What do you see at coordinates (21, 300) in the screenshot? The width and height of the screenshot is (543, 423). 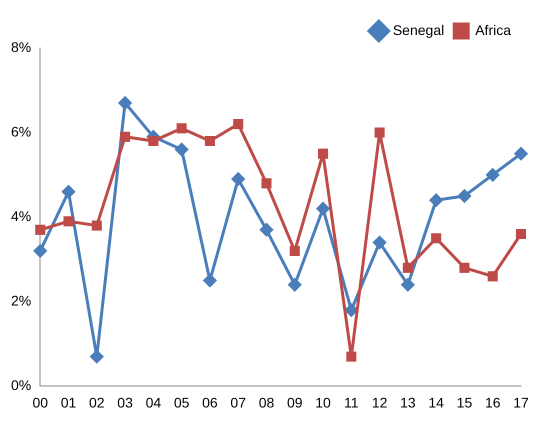 I see `y-tick-label: 2%` at bounding box center [21, 300].